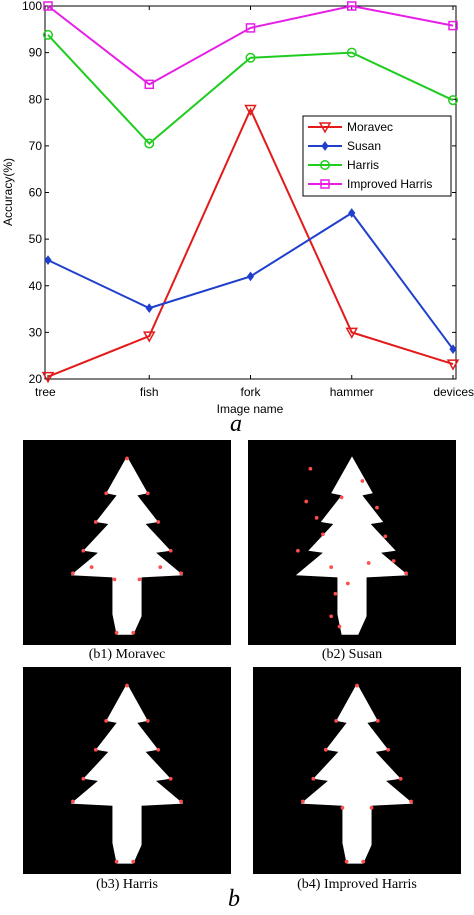 The image size is (474, 915). What do you see at coordinates (352, 654) in the screenshot?
I see `caption-b2: (b2) Susan` at bounding box center [352, 654].